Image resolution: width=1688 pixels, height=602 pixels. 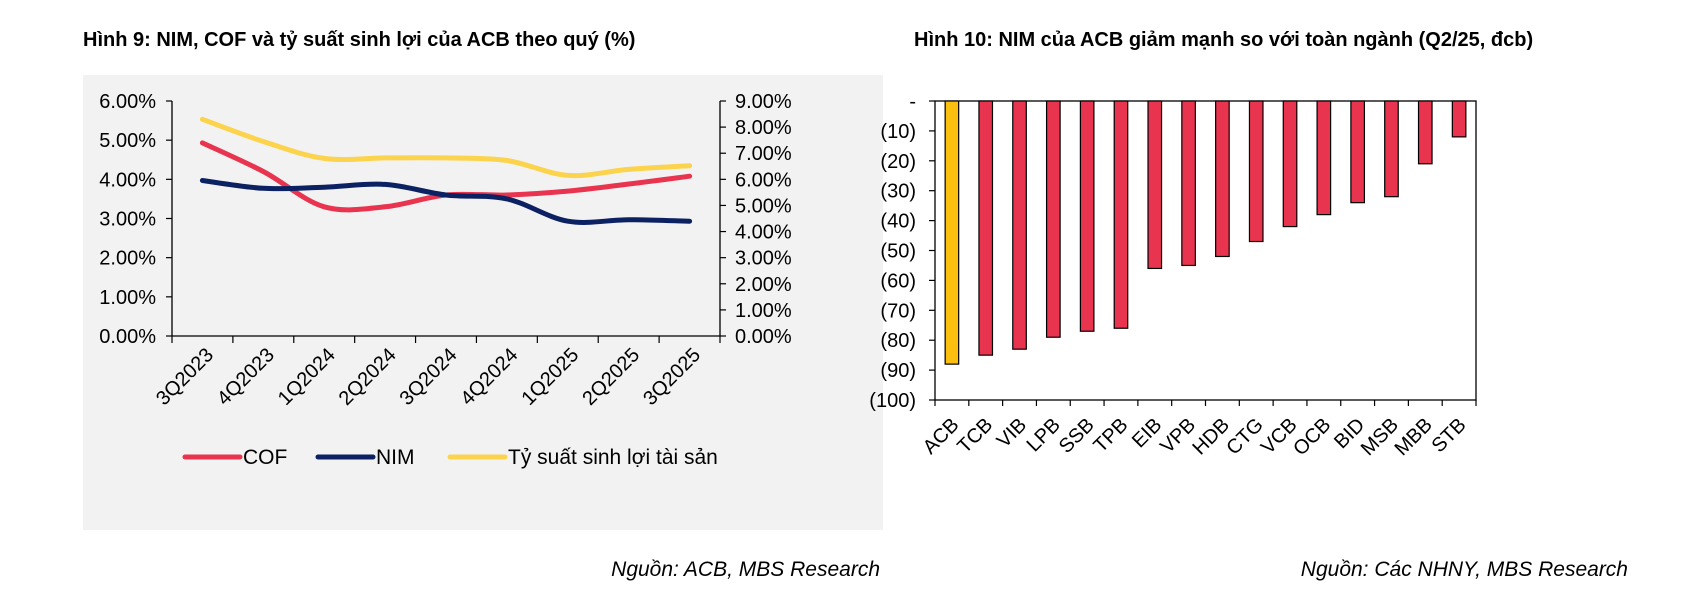 What do you see at coordinates (395, 457) in the screenshot?
I see `legend-label: NIM` at bounding box center [395, 457].